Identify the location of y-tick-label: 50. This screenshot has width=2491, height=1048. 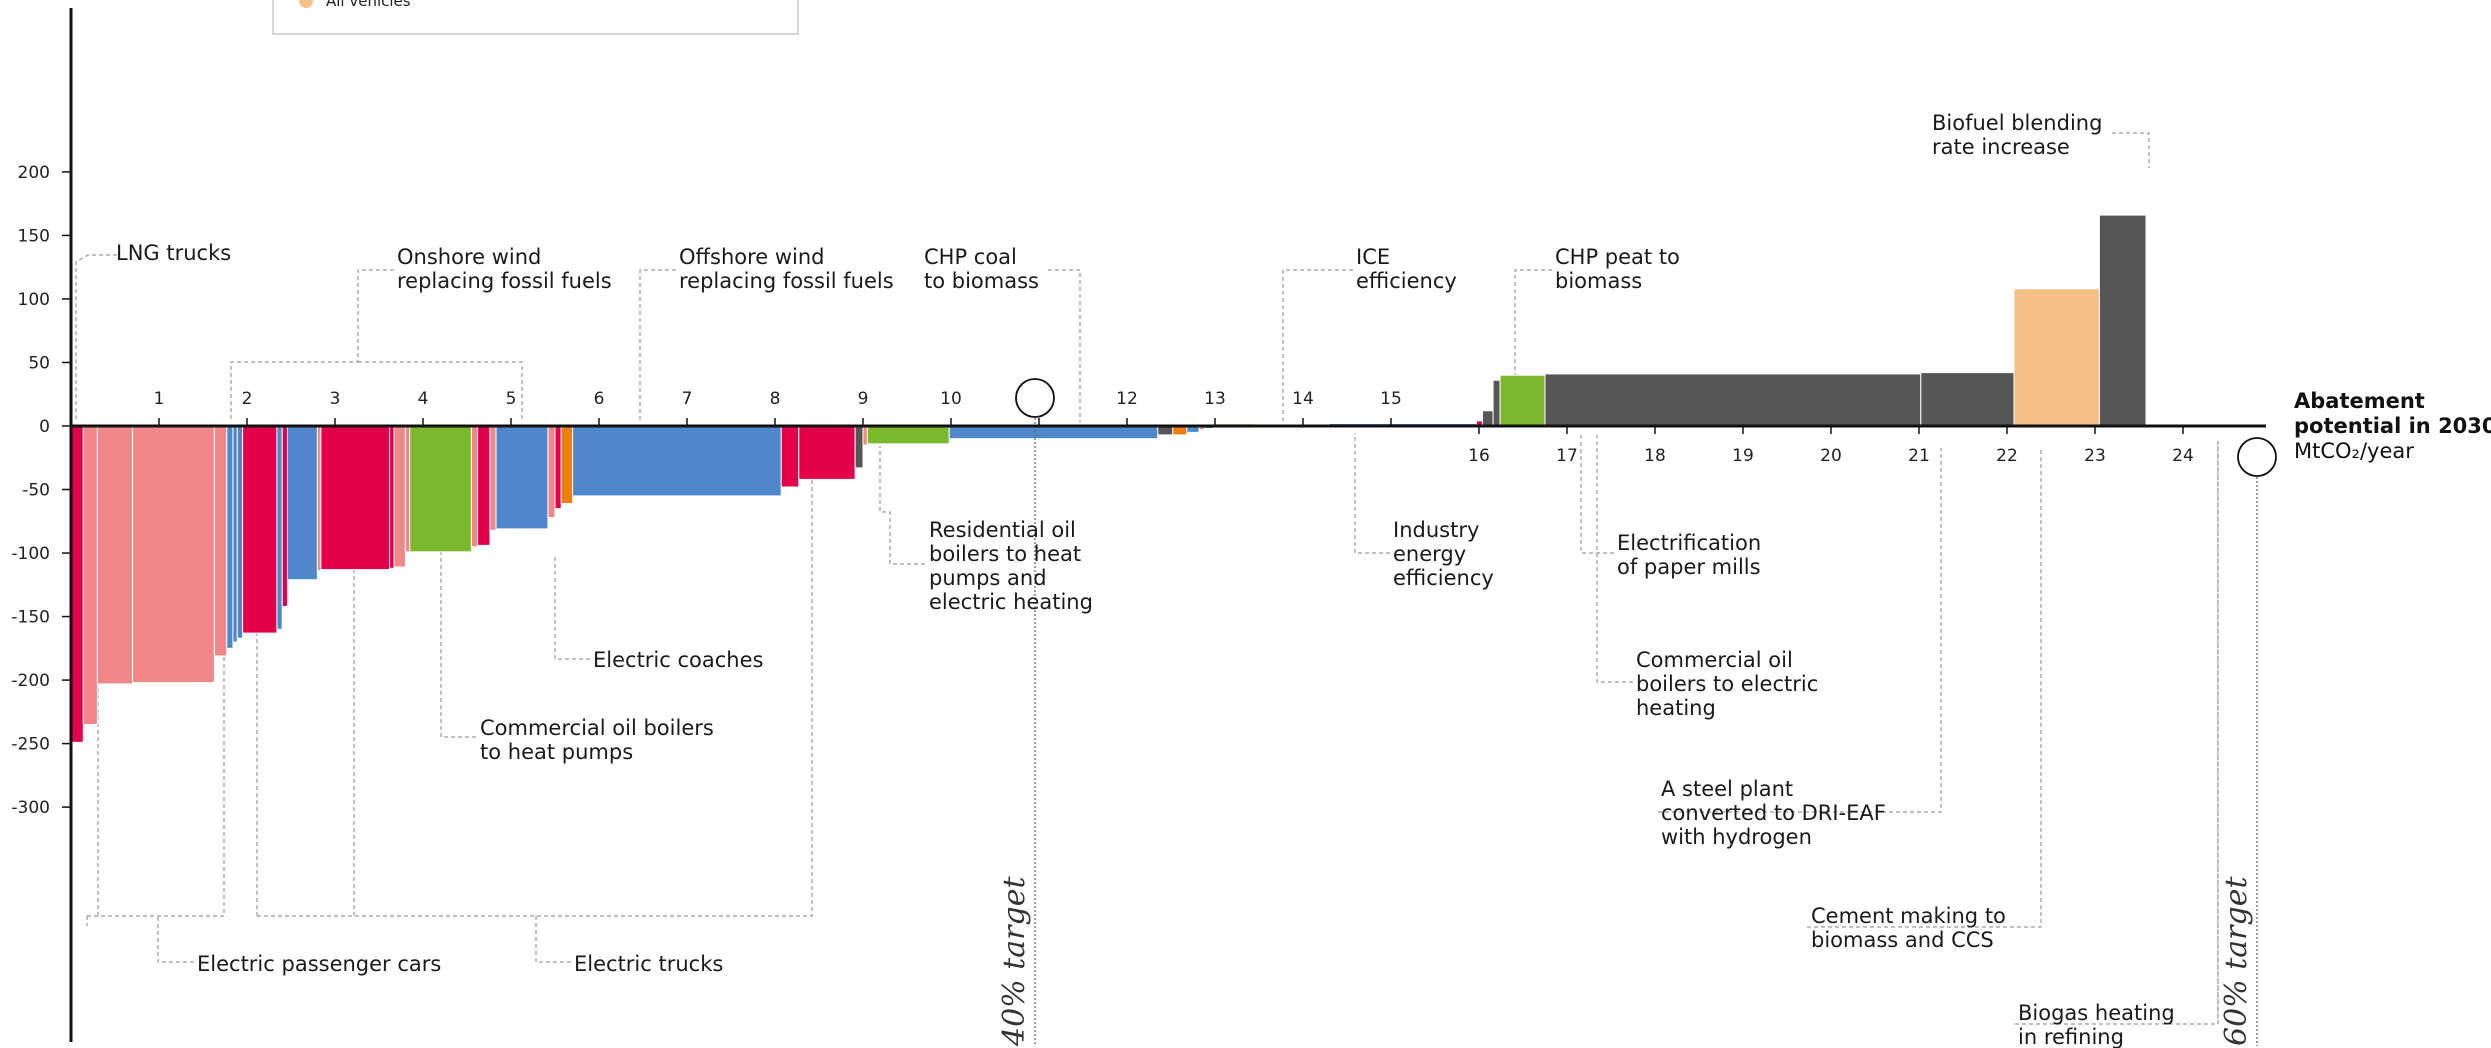
(39, 363).